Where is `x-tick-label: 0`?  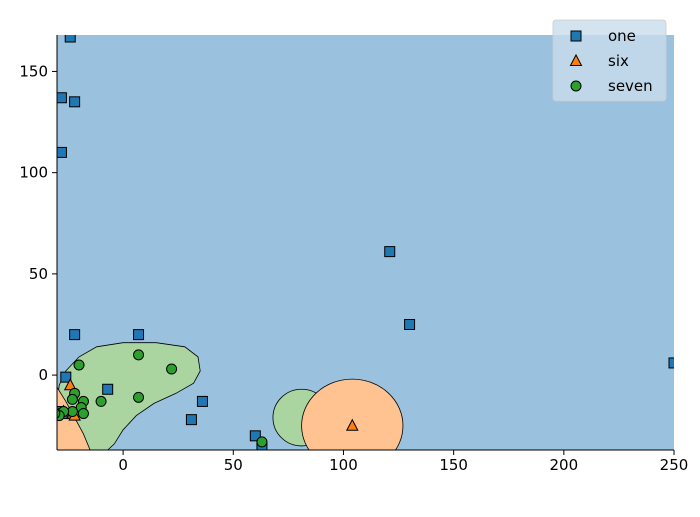 x-tick-label: 0 is located at coordinates (123, 465).